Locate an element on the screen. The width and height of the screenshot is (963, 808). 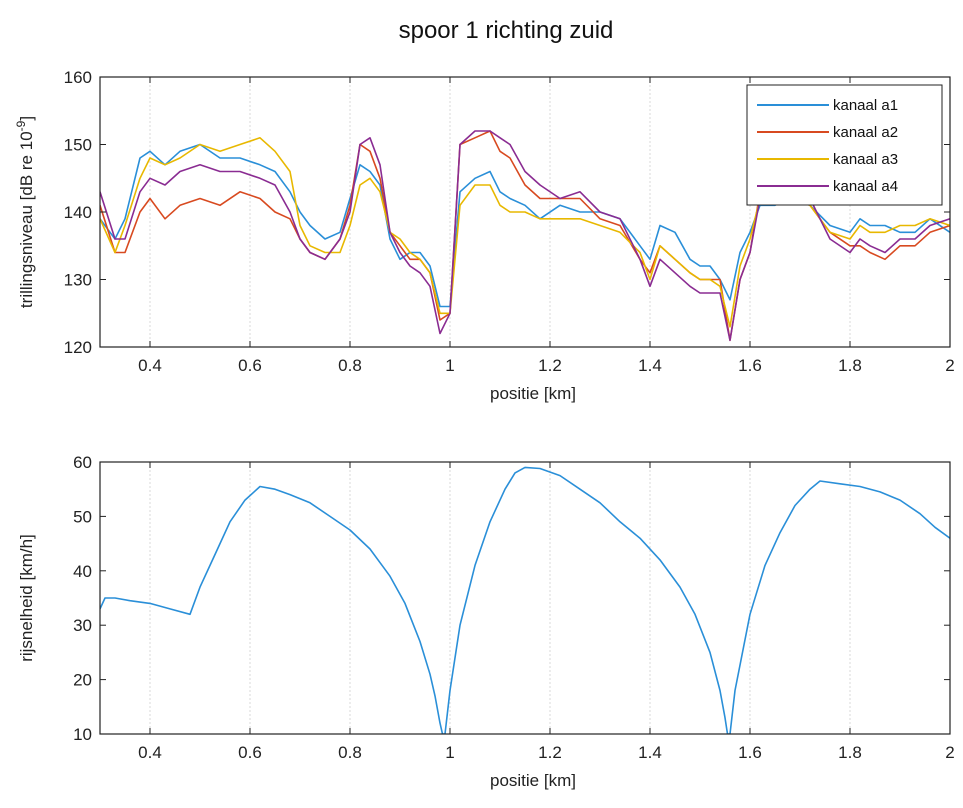
y-axis-label: trillingsniveau [dB re 10-9] is located at coordinates (25, 212).